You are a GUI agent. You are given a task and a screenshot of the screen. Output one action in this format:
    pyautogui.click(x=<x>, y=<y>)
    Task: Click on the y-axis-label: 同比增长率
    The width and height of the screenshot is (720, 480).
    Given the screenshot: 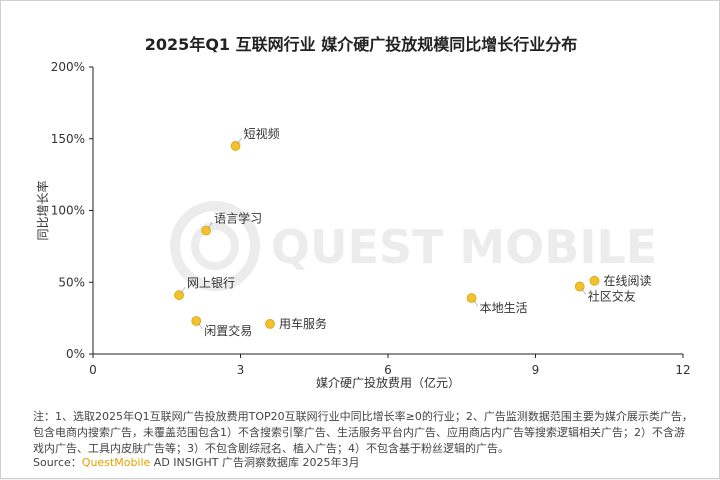 What is the action you would take?
    pyautogui.click(x=42, y=210)
    